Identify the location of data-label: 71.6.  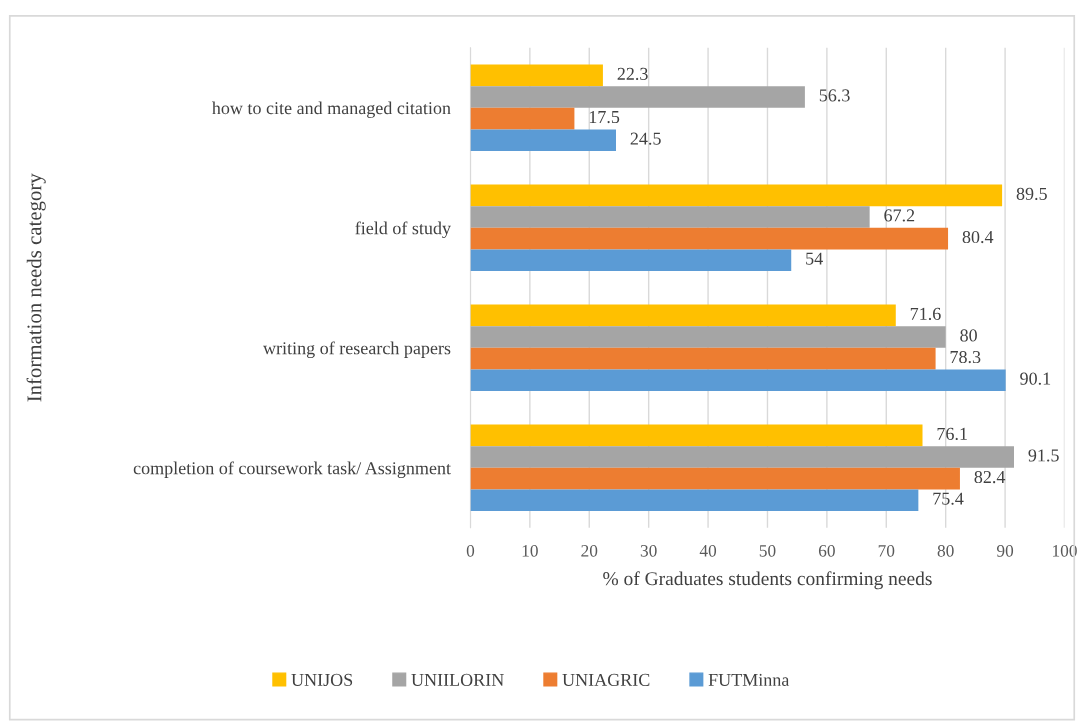
(925, 313).